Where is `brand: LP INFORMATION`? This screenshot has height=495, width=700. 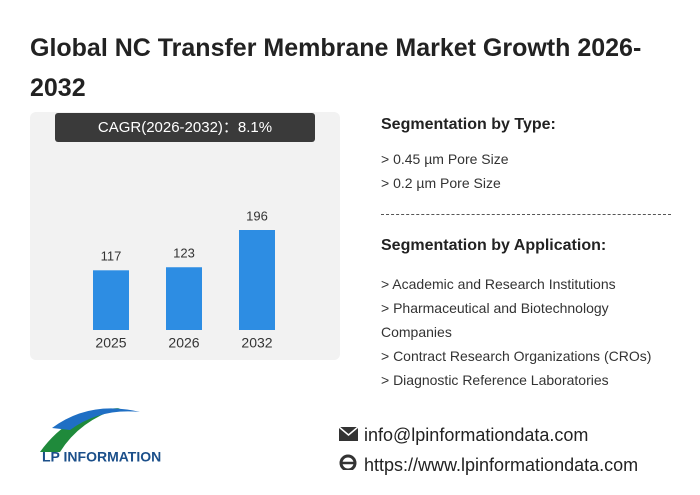
brand: LP INFORMATION is located at coordinates (101, 457).